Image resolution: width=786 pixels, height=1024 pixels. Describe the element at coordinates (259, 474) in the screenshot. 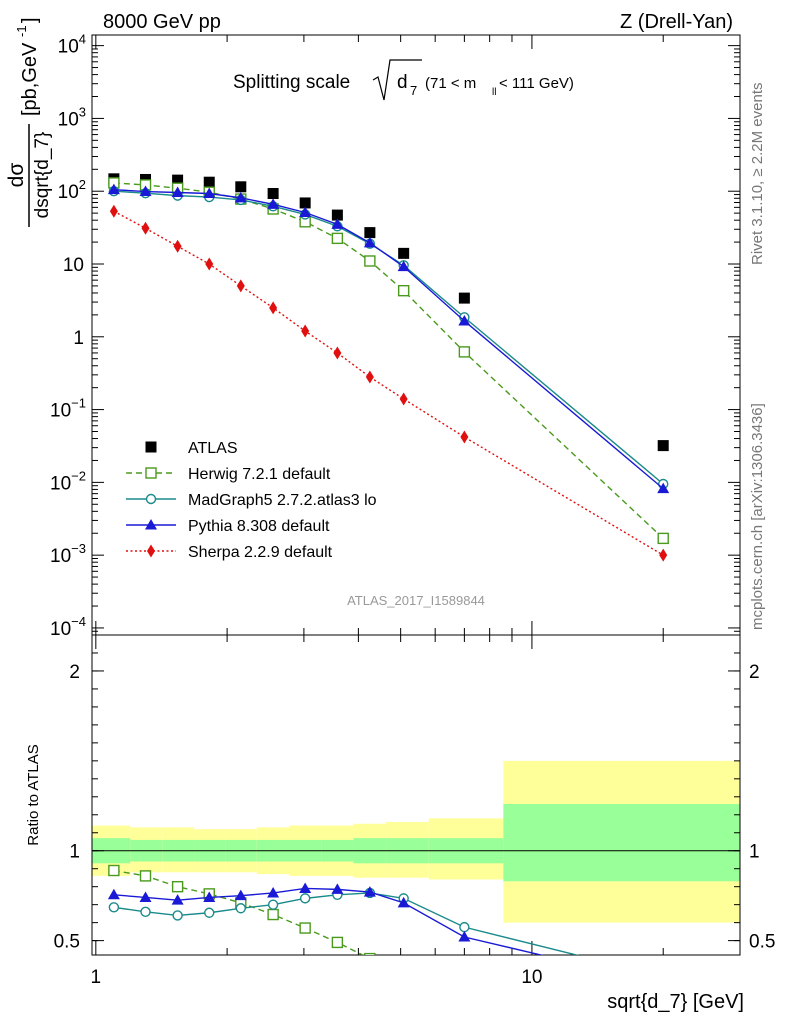

I see `legend-label-herwig: Herwig 7.2.1 default` at that location.